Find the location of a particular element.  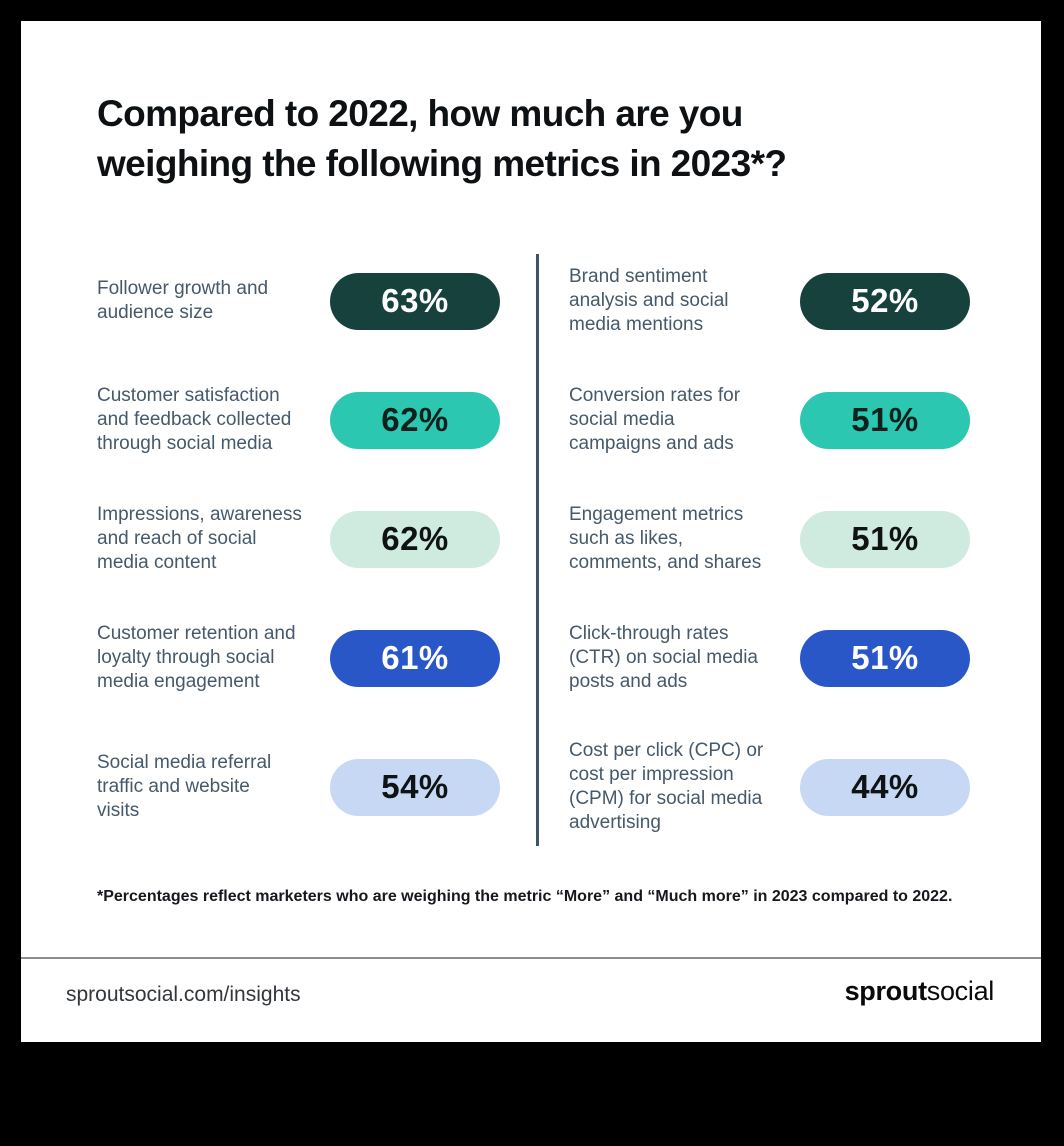

sproutsocial-logo: sproutsocial is located at coordinates (919, 991).